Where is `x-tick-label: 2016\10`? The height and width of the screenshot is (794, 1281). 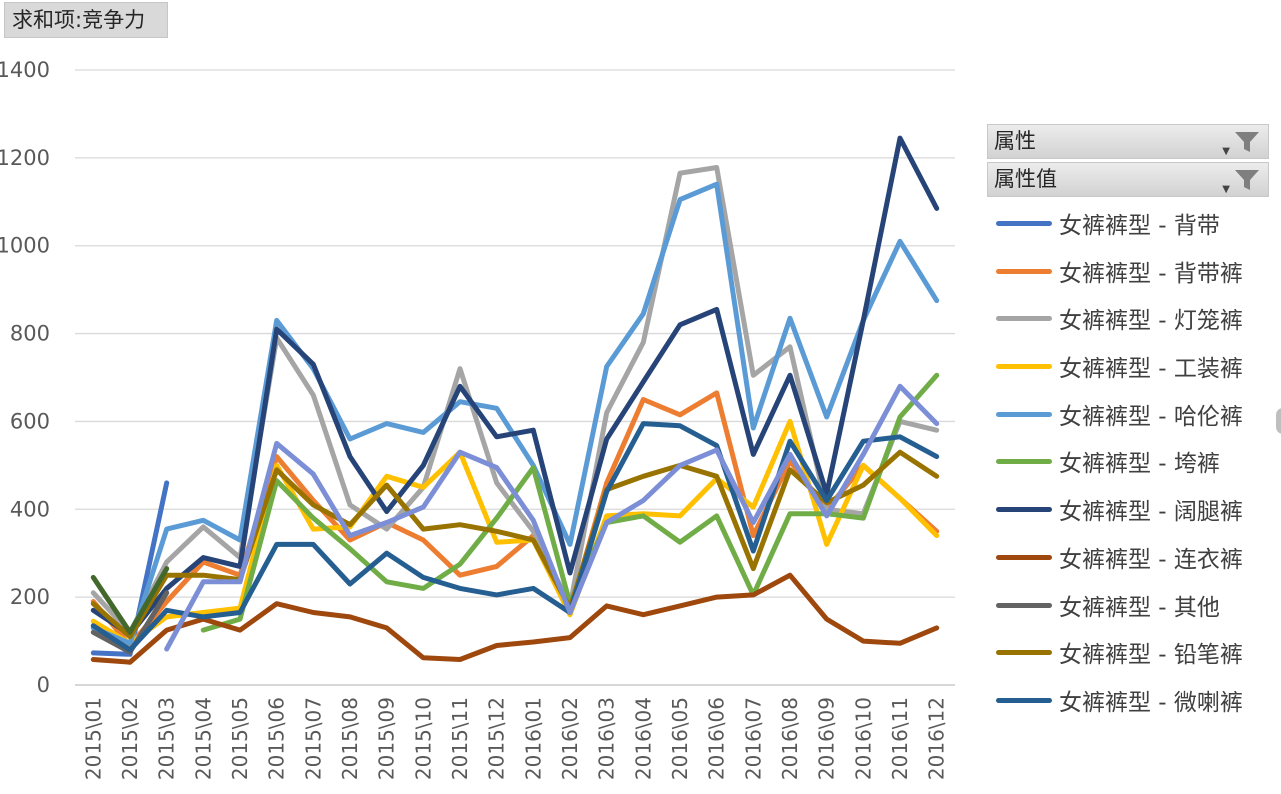
x-tick-label: 2016\10 is located at coordinates (863, 738).